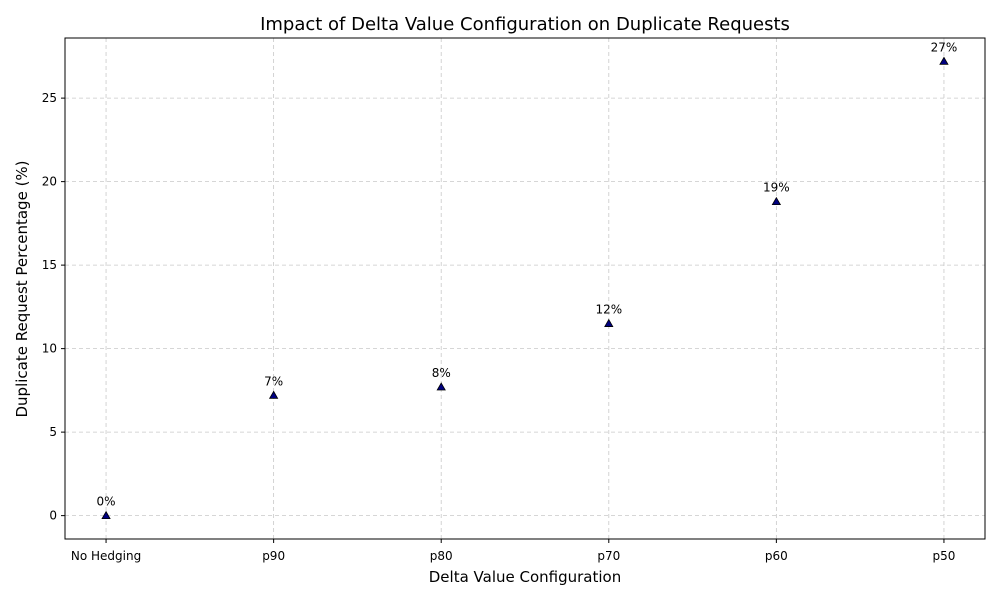 The width and height of the screenshot is (1000, 600). Describe the element at coordinates (273, 556) in the screenshot. I see `x-tick-label: p90` at that location.